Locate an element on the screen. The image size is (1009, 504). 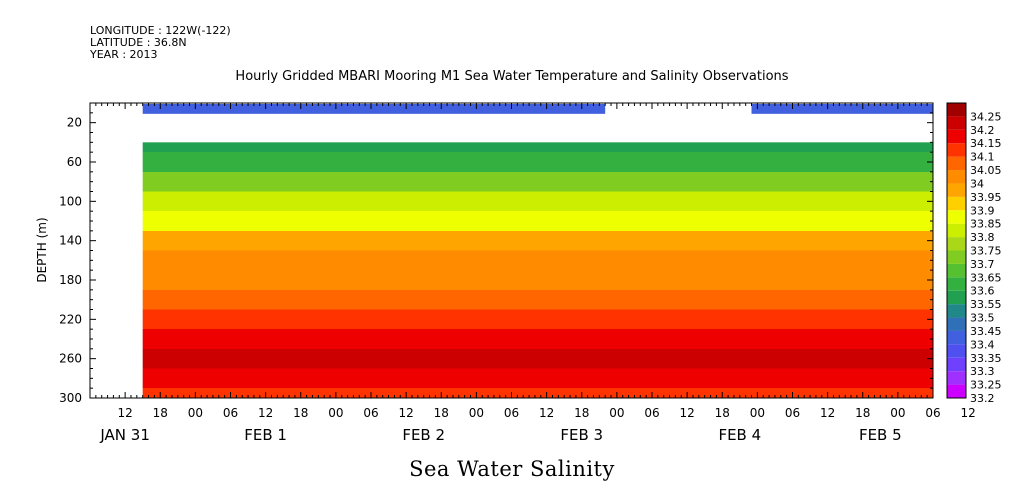
colorbar-label: 33.7 is located at coordinates (982, 264).